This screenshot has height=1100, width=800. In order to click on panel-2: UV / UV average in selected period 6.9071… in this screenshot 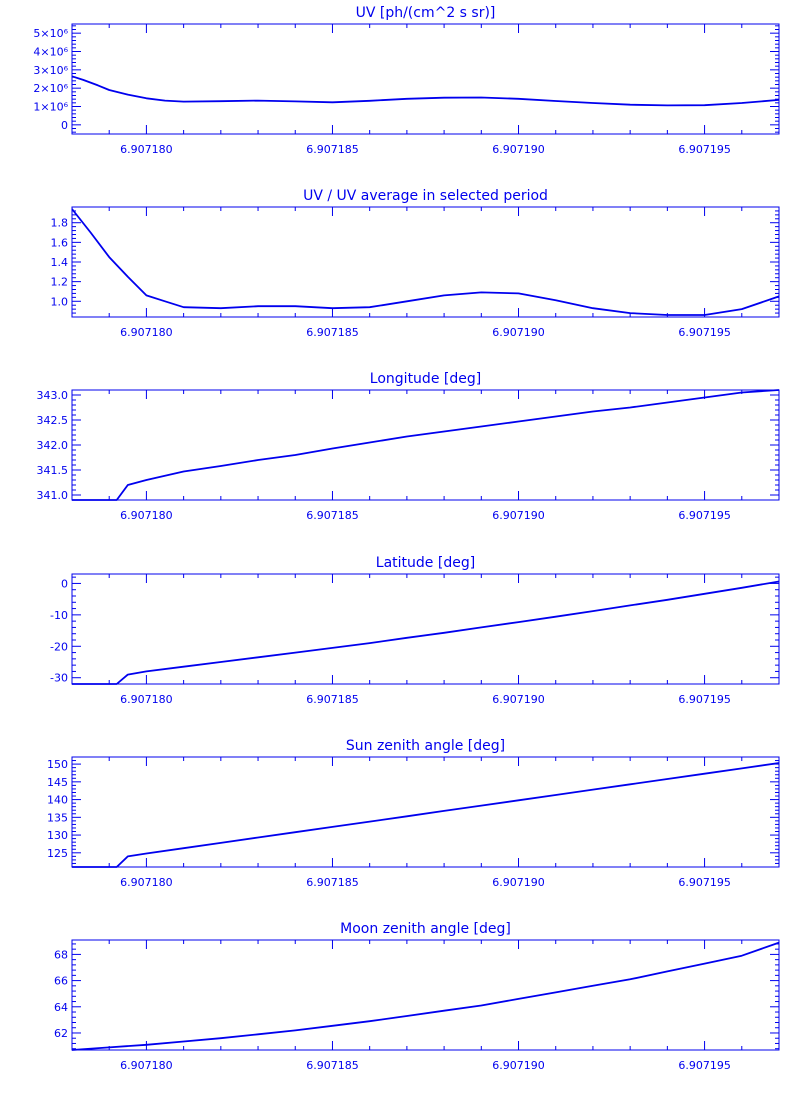, I will do `click(415, 263)`.